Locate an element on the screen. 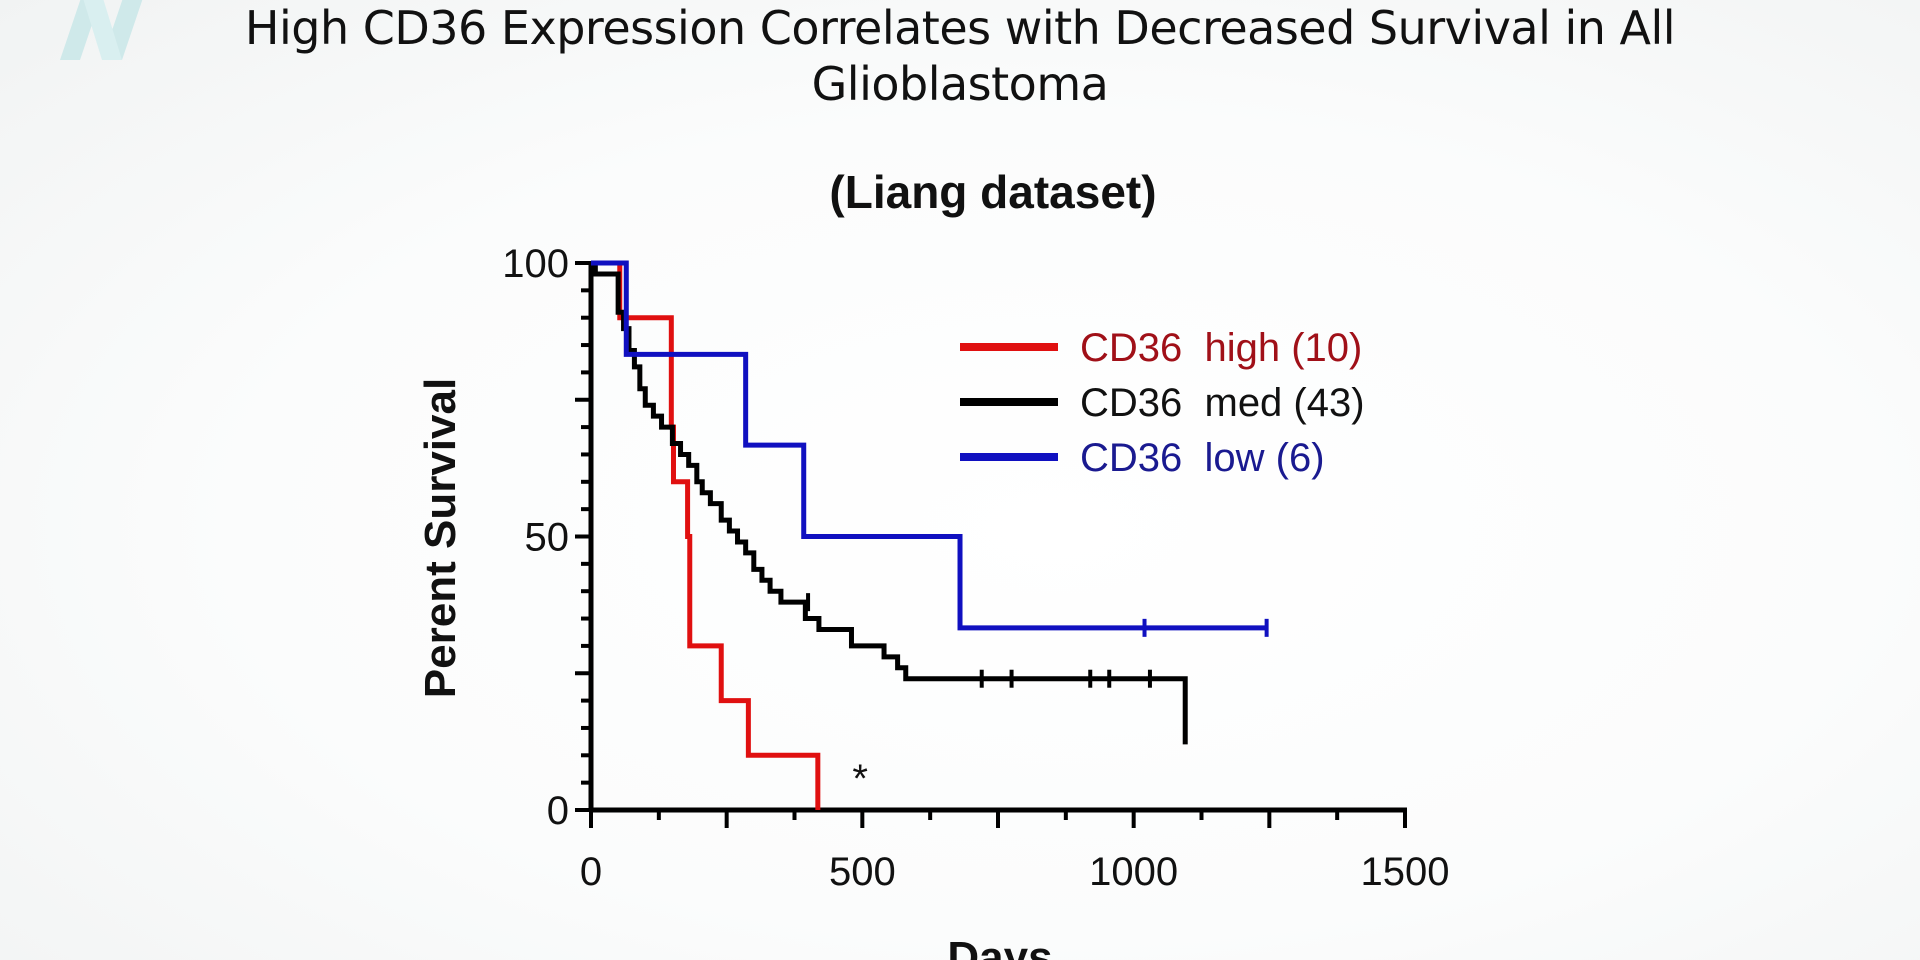 The image size is (1920, 960). y-tick-label: 0 is located at coordinates (558, 811).